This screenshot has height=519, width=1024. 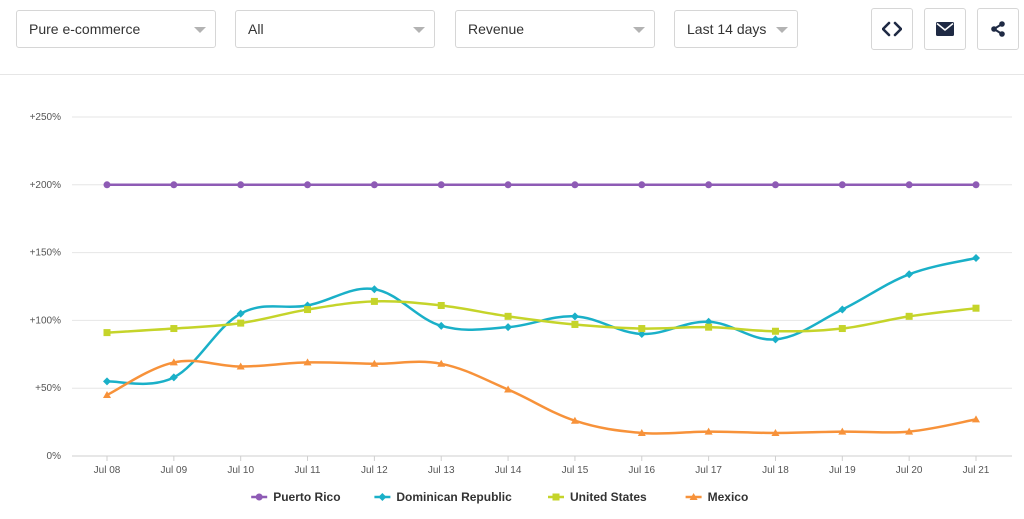 What do you see at coordinates (708, 470) in the screenshot?
I see `x-tick-label: Jul 17` at bounding box center [708, 470].